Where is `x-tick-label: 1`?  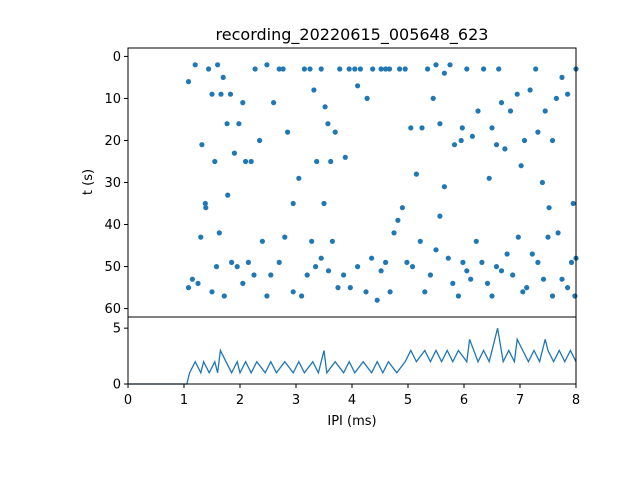
x-tick-label: 1 is located at coordinates (184, 400).